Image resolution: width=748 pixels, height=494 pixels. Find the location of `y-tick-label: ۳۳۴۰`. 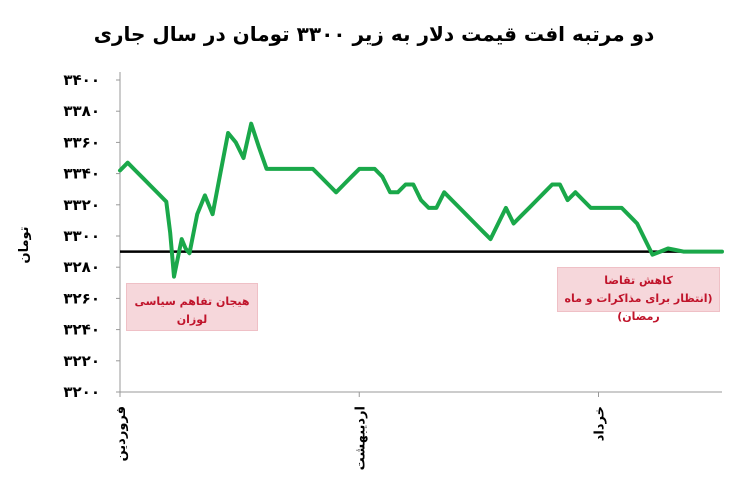

y-tick-label: ۳۳۴۰ is located at coordinates (81, 174).